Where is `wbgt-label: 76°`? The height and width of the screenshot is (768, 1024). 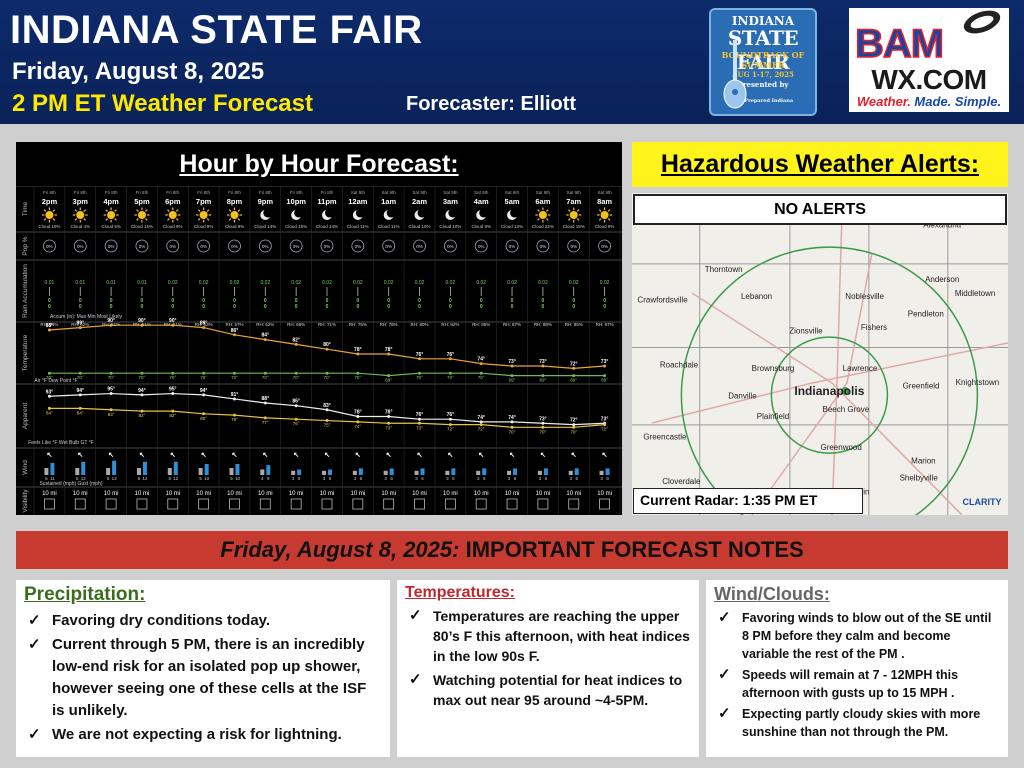
wbgt-label: 76° is located at coordinates (296, 423).